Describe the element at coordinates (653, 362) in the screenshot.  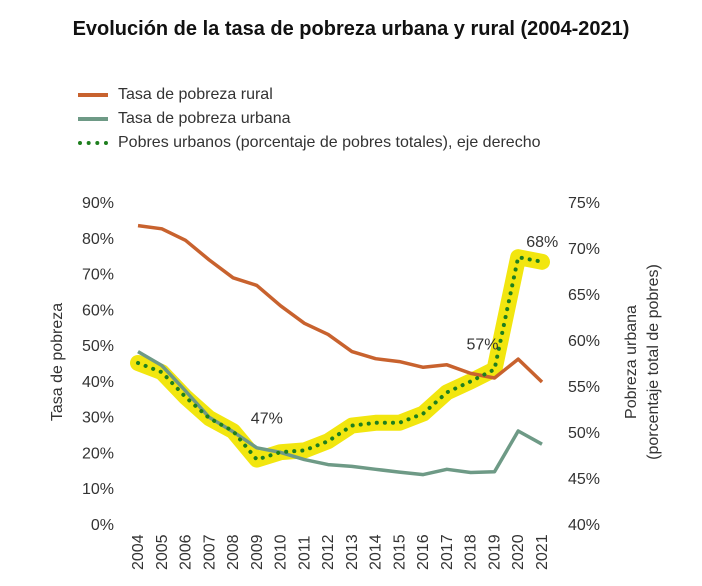
I see `y-right-axis-title-line2: (porcentaje total de pobres)` at that location.